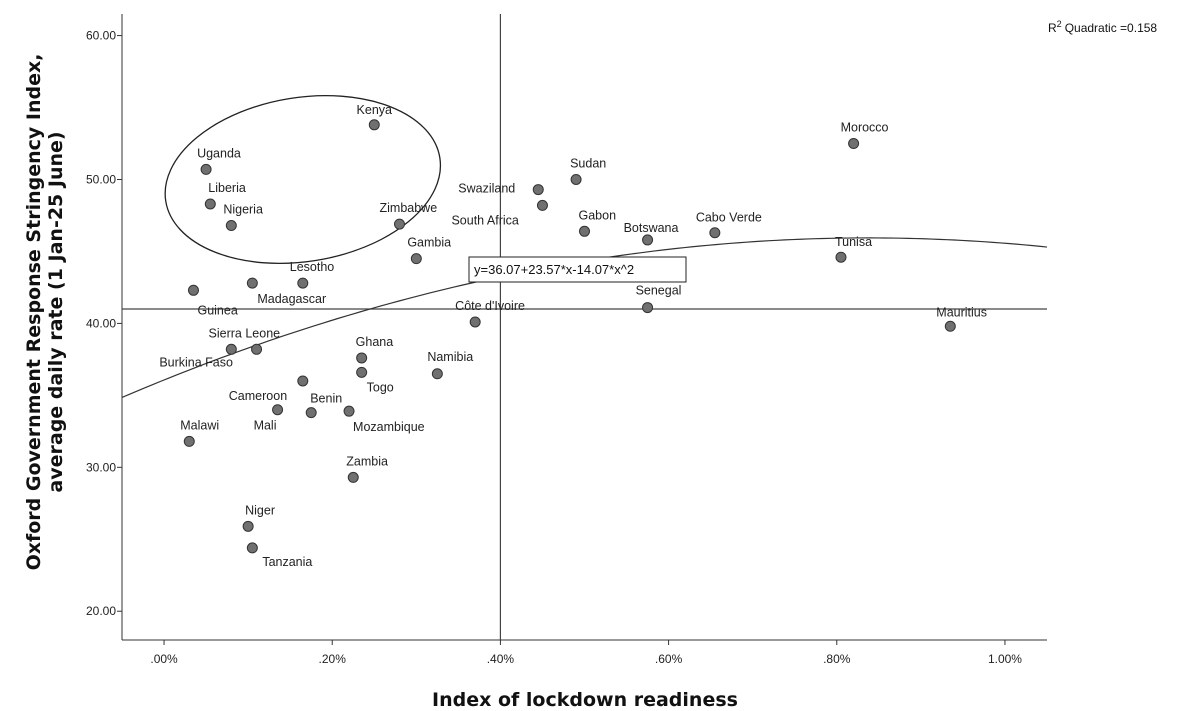  I want to click on x-axis-ticks: .00% .20% .40% .60% .80% 1.00%, so click(586, 653).